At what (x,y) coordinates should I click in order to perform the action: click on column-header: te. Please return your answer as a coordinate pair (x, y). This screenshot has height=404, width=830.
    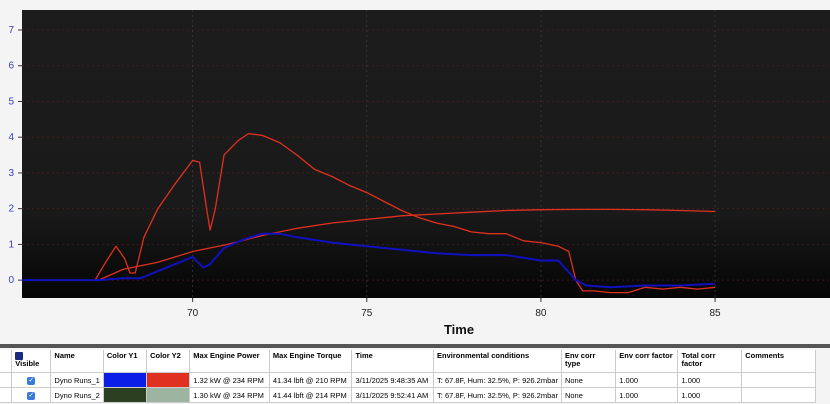
    Looking at the image, I should click on (6, 361).